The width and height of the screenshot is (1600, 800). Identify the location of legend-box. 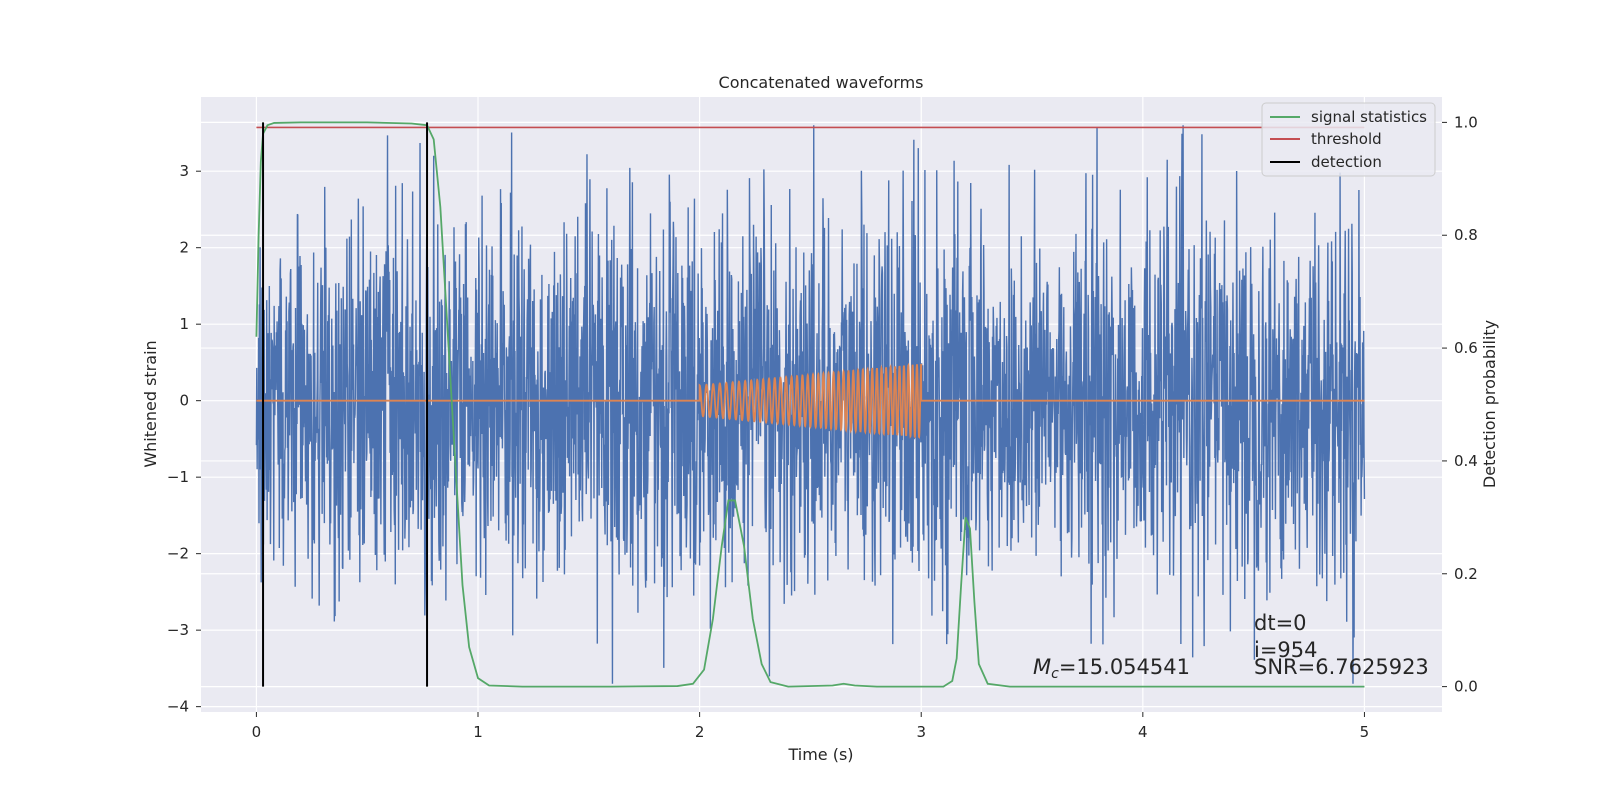
(1348, 139).